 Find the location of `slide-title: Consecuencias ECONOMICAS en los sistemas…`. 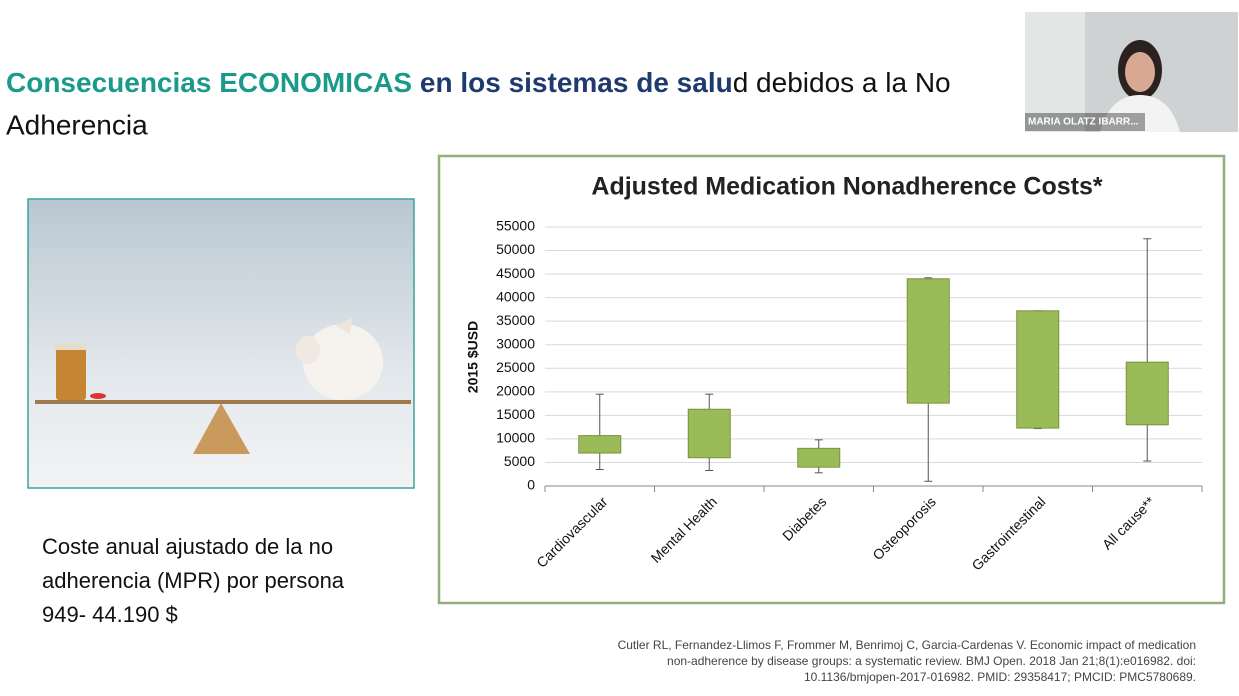

slide-title: Consecuencias ECONOMICAS en los sistemas… is located at coordinates (478, 82).